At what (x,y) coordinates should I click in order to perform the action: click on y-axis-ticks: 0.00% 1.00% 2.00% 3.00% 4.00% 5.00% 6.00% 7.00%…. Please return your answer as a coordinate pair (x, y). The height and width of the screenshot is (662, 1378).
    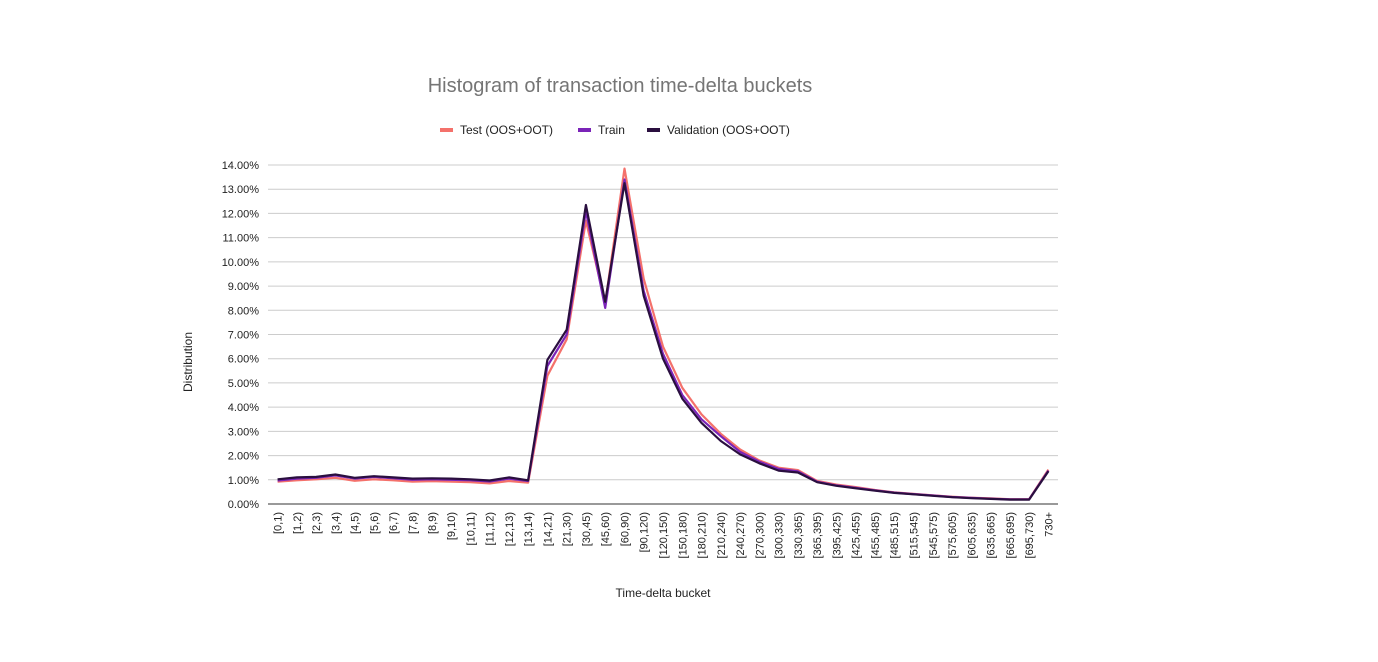
    Looking at the image, I should click on (241, 335).